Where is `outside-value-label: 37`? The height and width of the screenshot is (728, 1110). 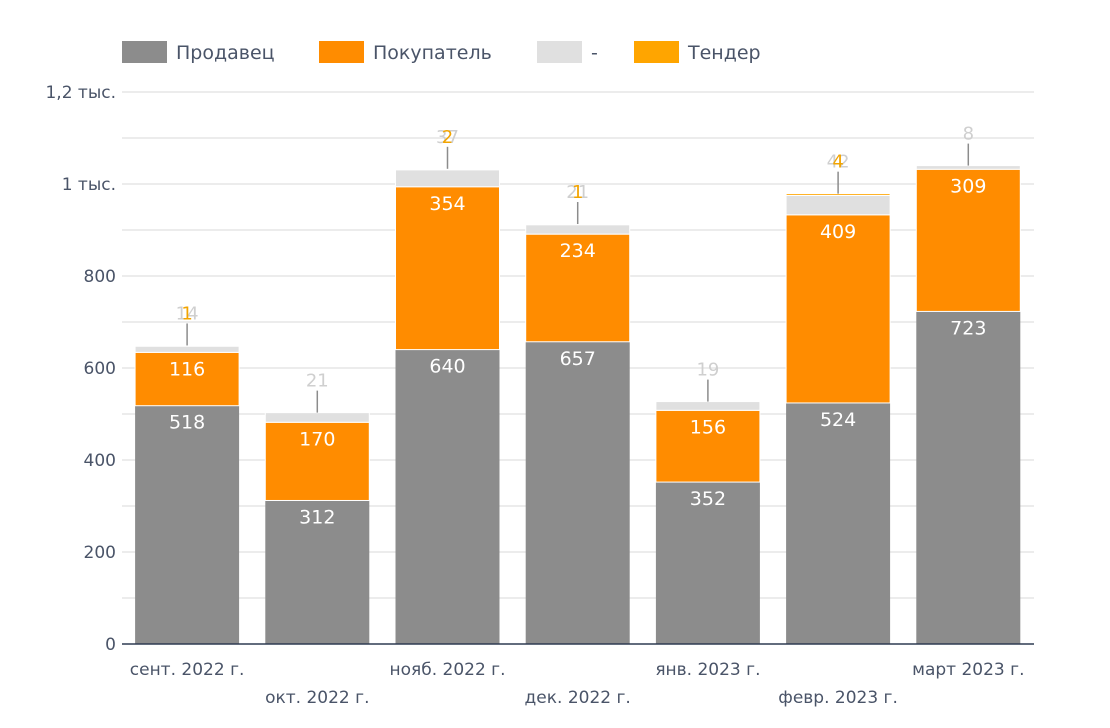 outside-value-label: 37 is located at coordinates (447, 137).